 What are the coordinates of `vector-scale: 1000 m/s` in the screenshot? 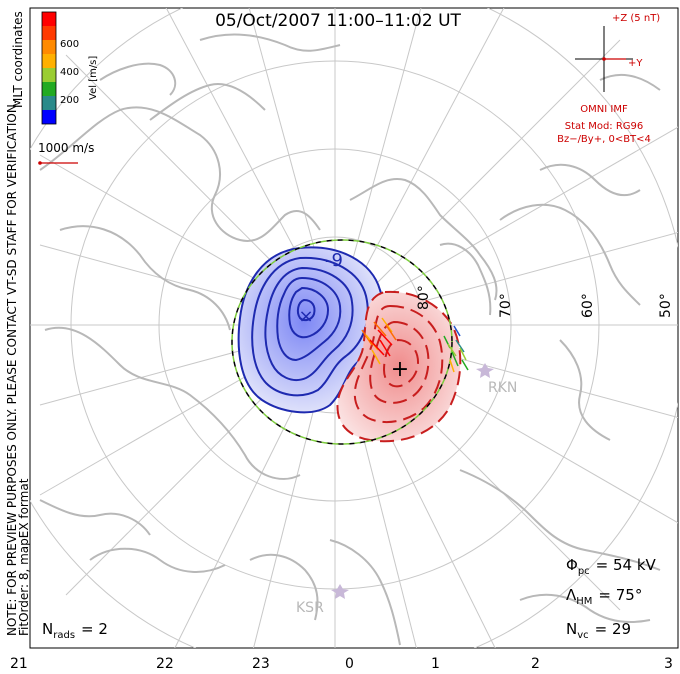 It's located at (66, 153).